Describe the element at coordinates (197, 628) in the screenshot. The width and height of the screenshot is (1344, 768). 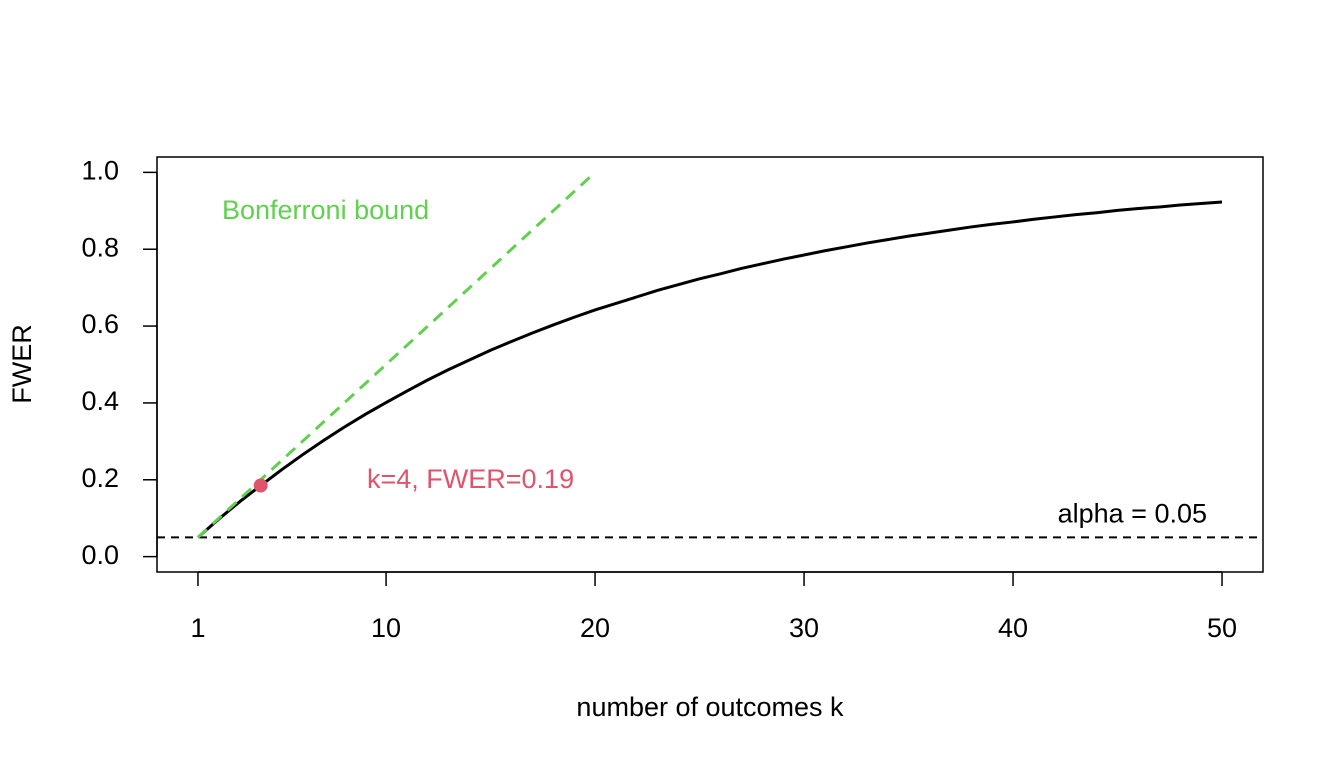
I see `x-tick-label: 1` at that location.